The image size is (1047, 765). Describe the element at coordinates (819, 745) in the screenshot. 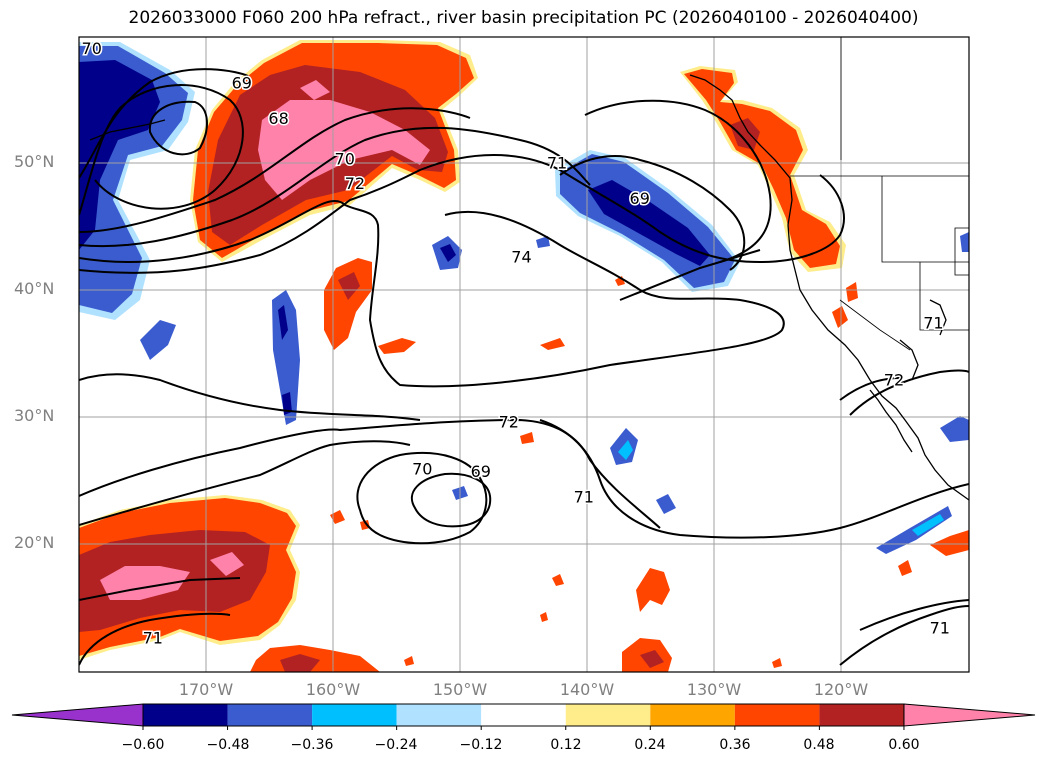

I see `colorbar-label: 0.48` at that location.